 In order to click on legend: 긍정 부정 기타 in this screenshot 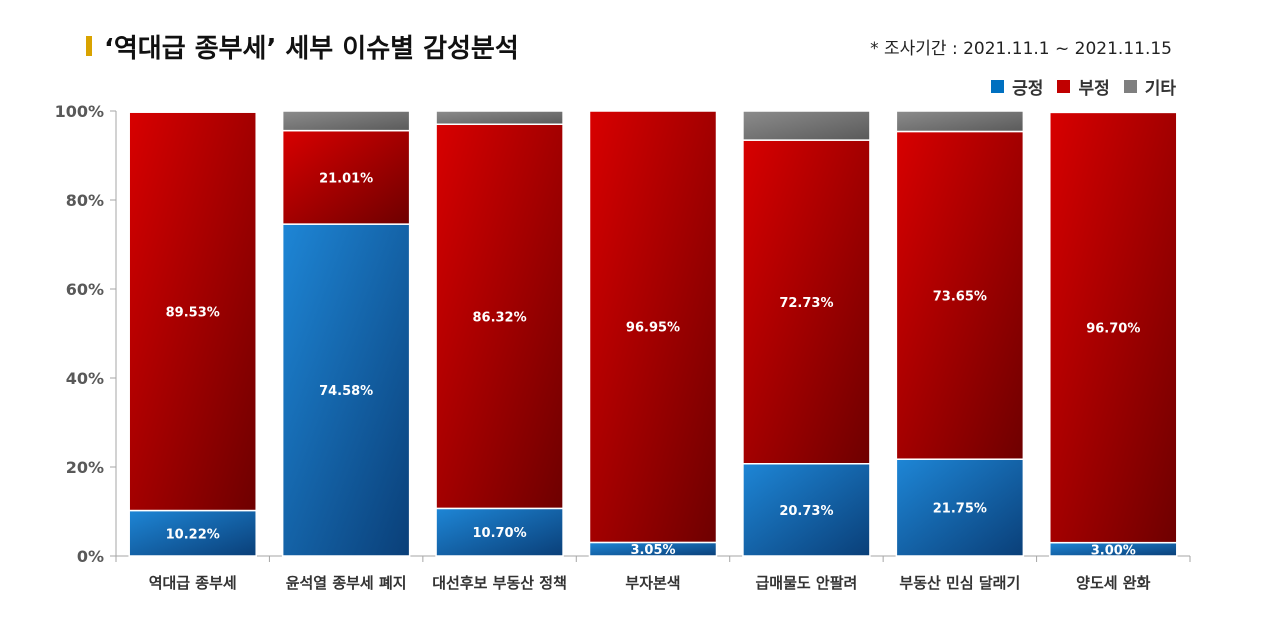, I will do `click(1083, 86)`.